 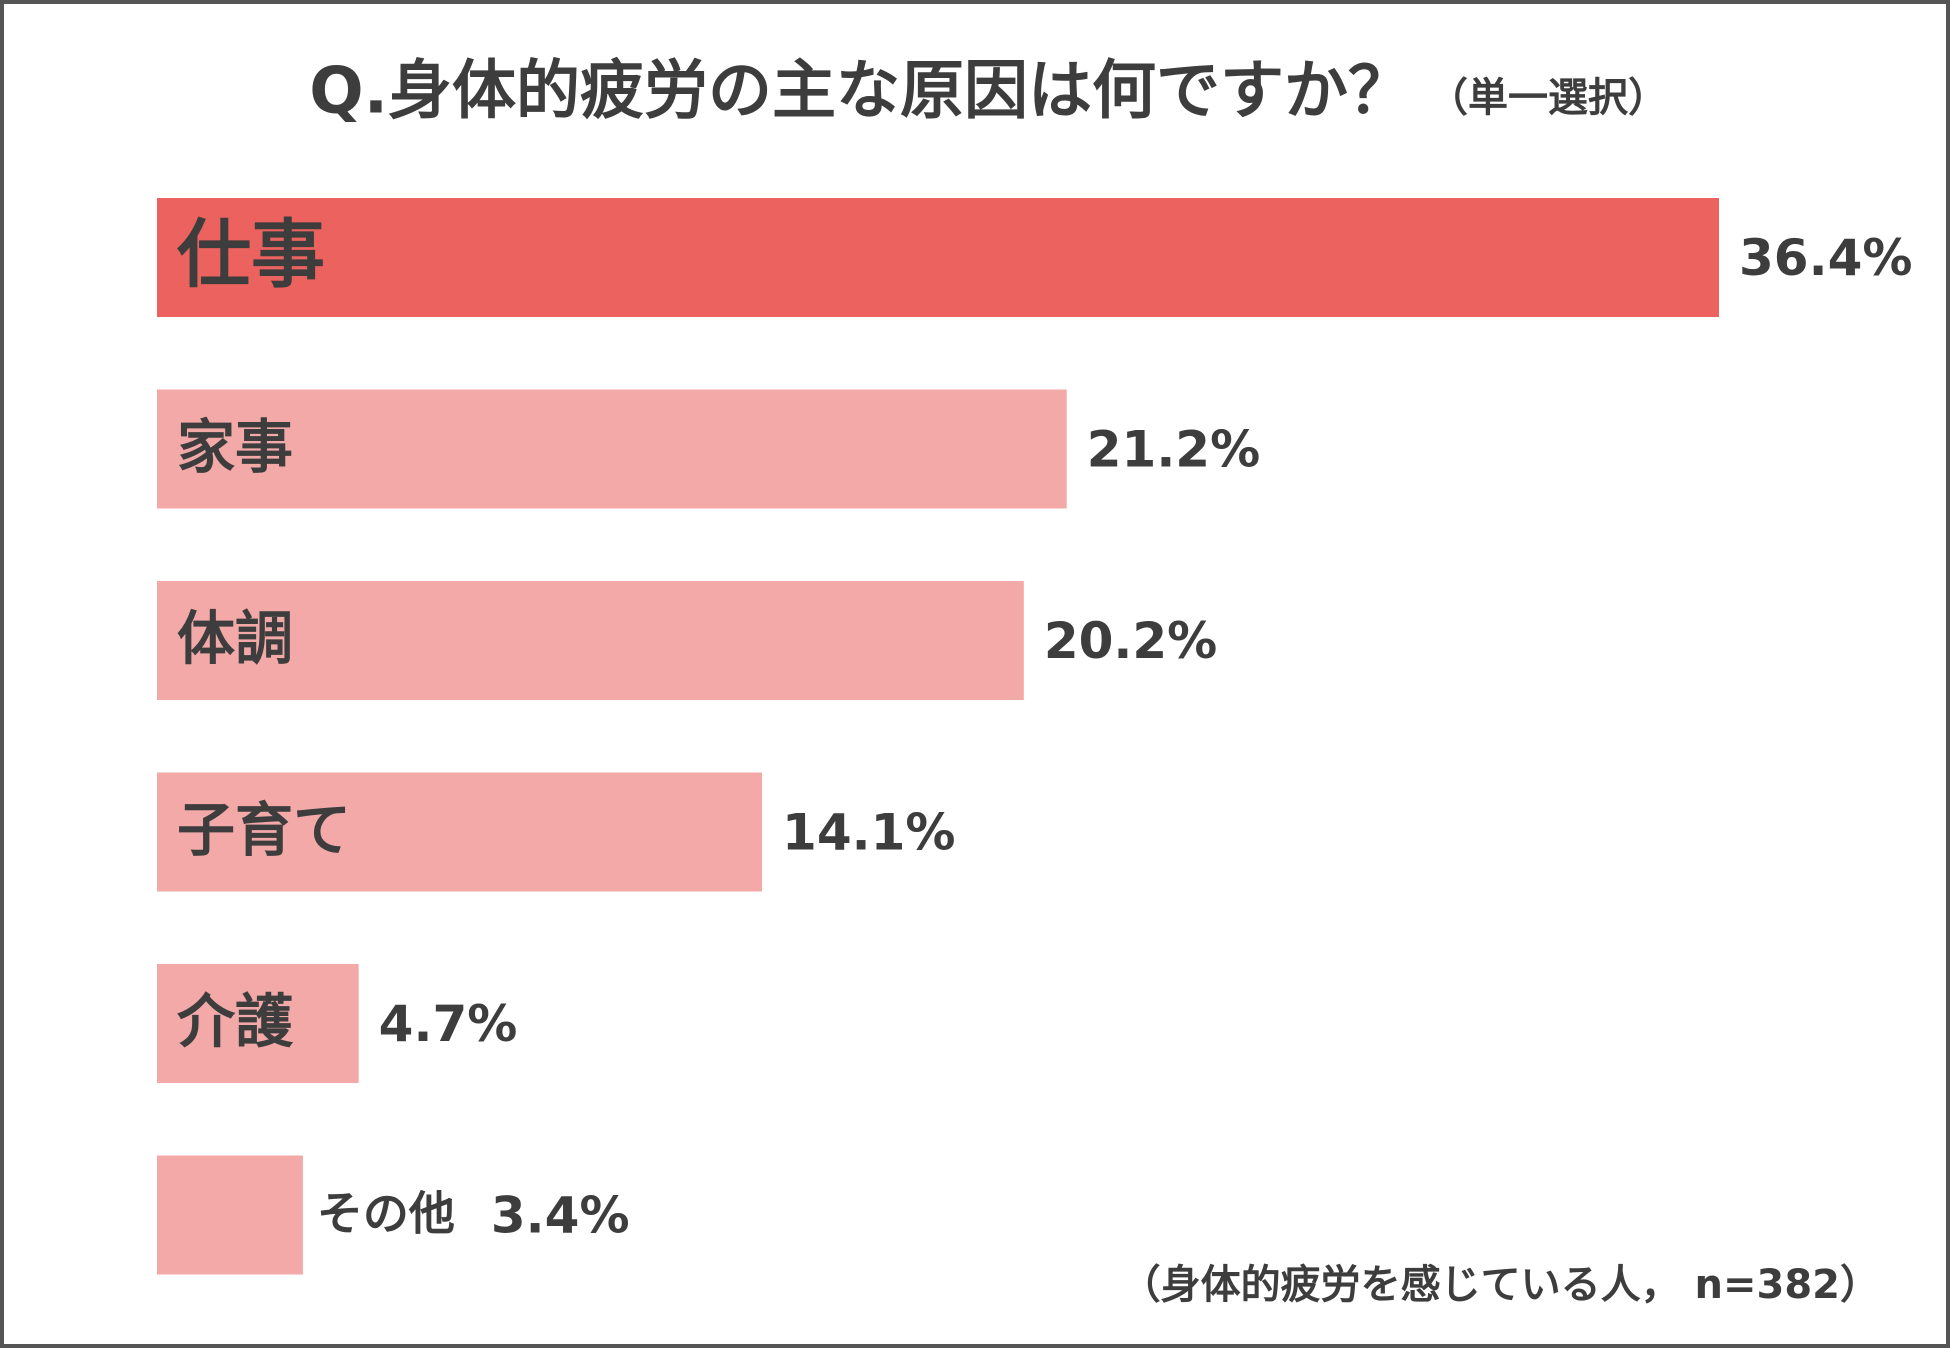 I want to click on category-label: 体調, so click(x=235, y=639).